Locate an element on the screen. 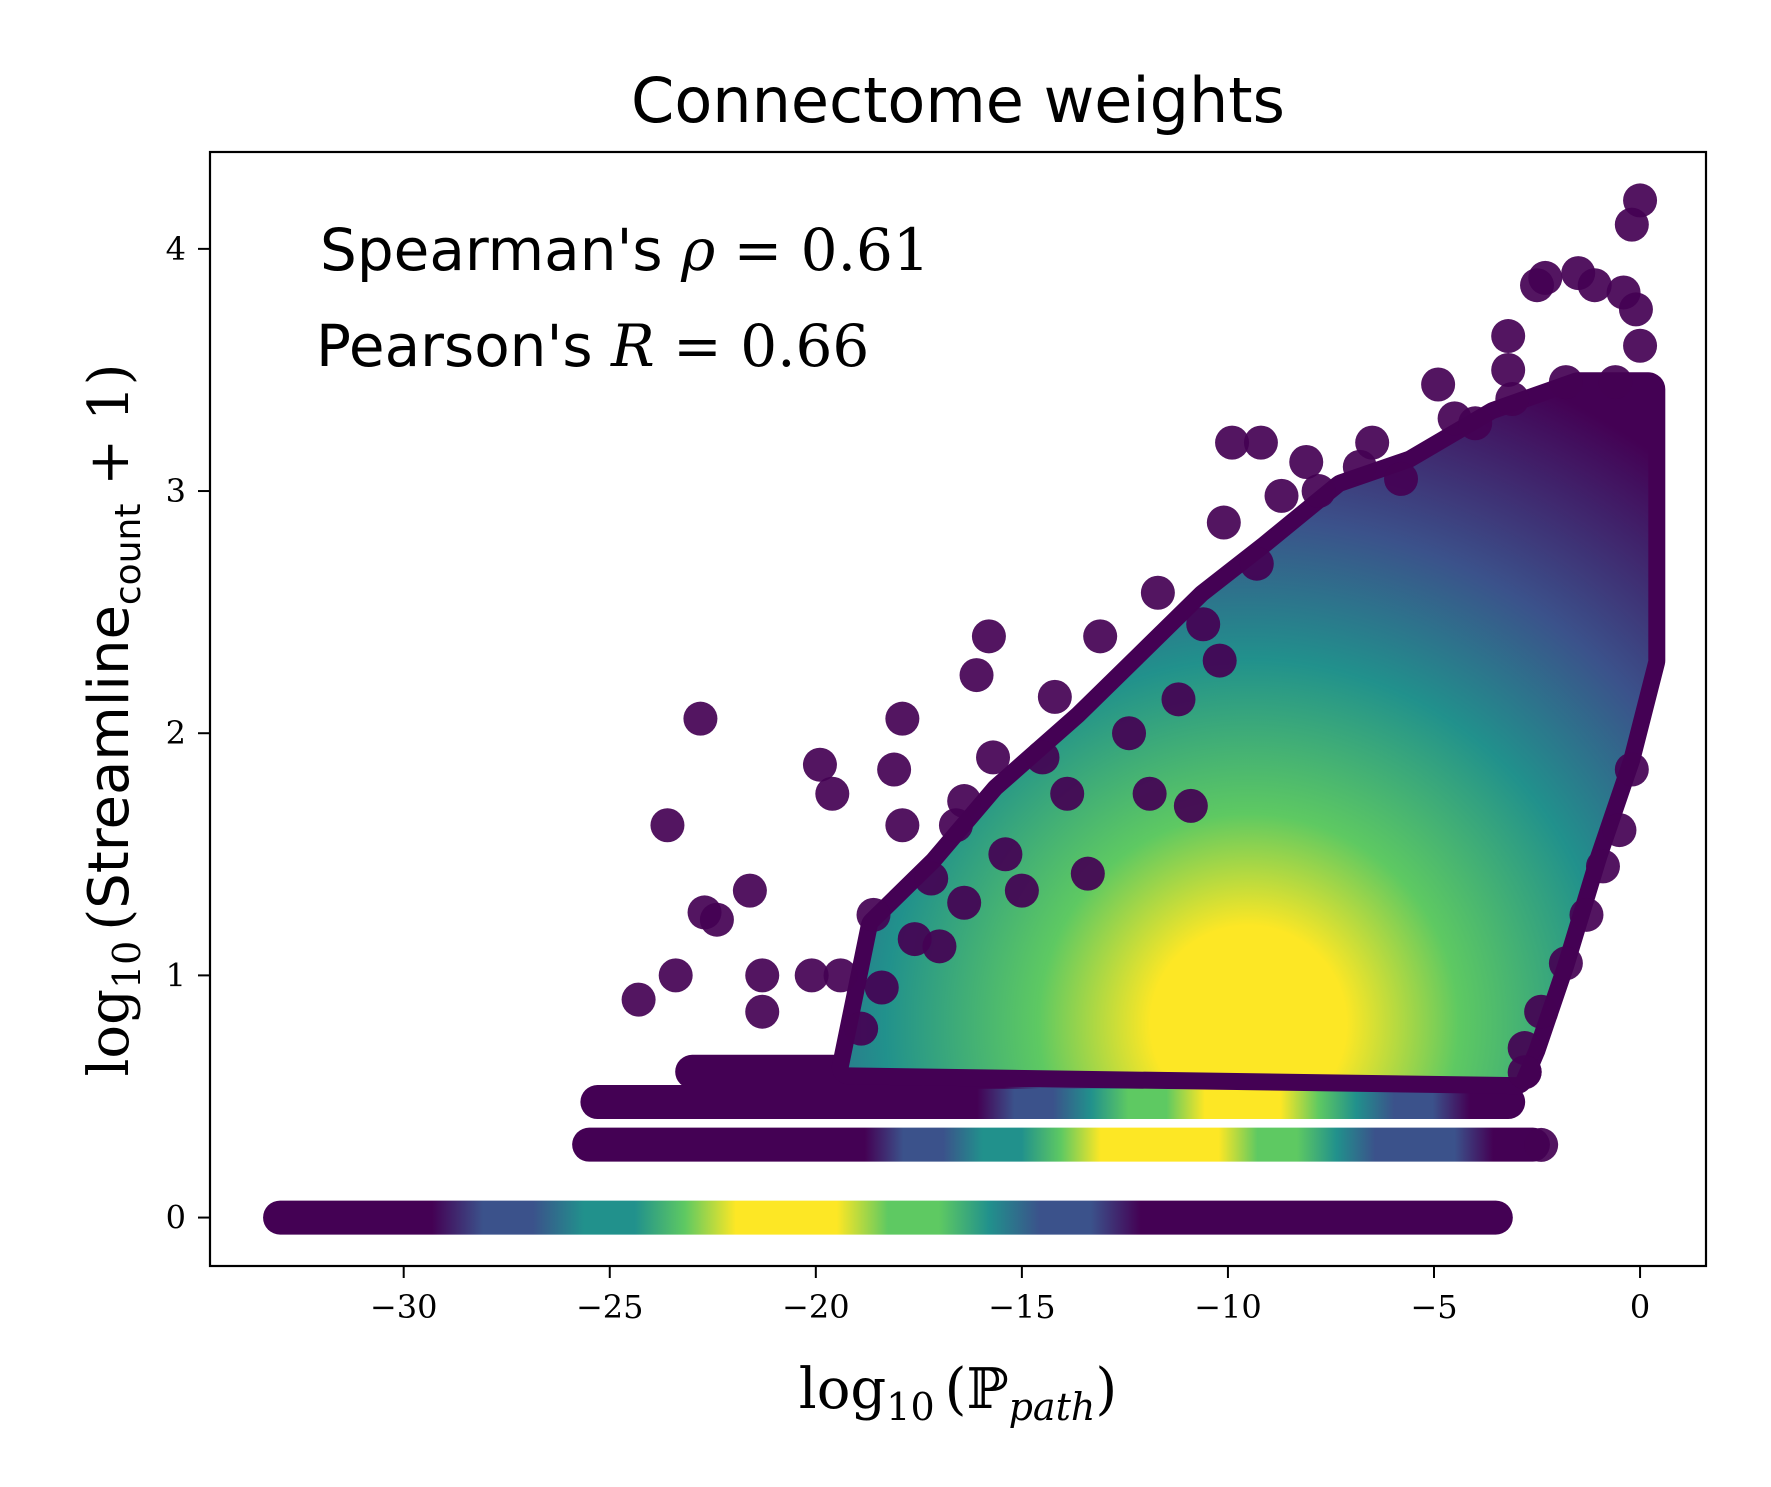 The height and width of the screenshot is (1487, 1771). x-tick-label: −20 is located at coordinates (816, 1307).